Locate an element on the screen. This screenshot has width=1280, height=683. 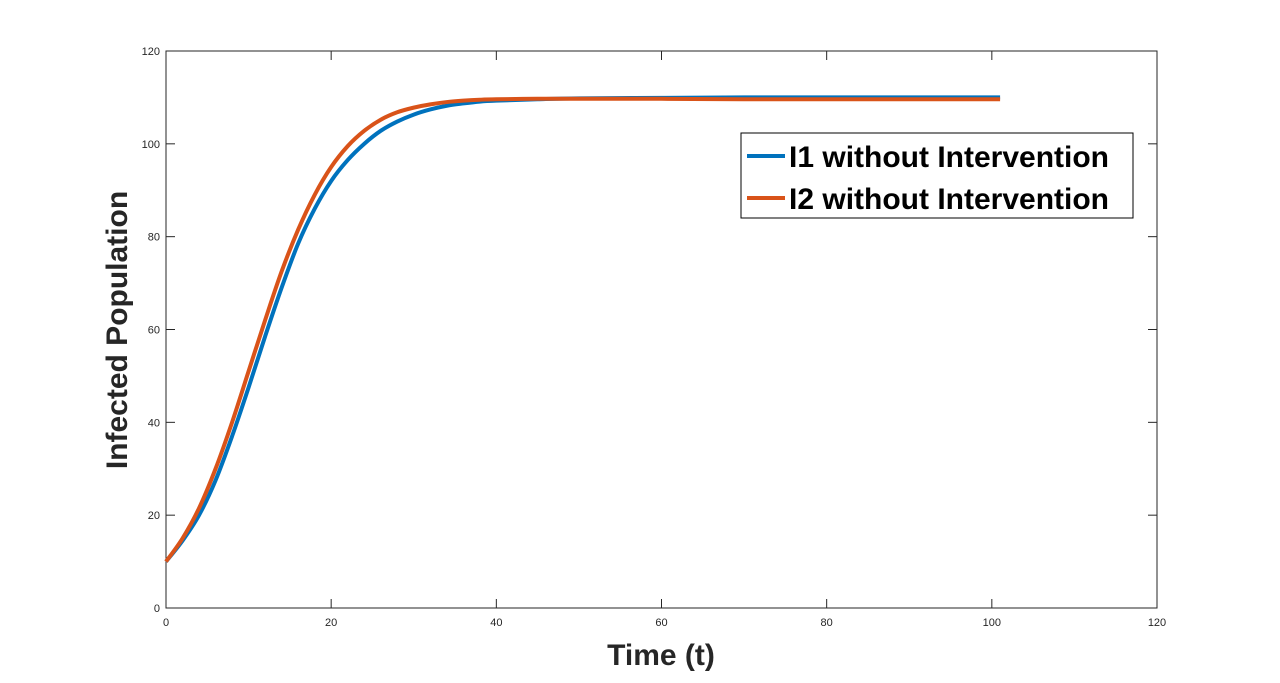
x-tick-label: 60 is located at coordinates (661, 623).